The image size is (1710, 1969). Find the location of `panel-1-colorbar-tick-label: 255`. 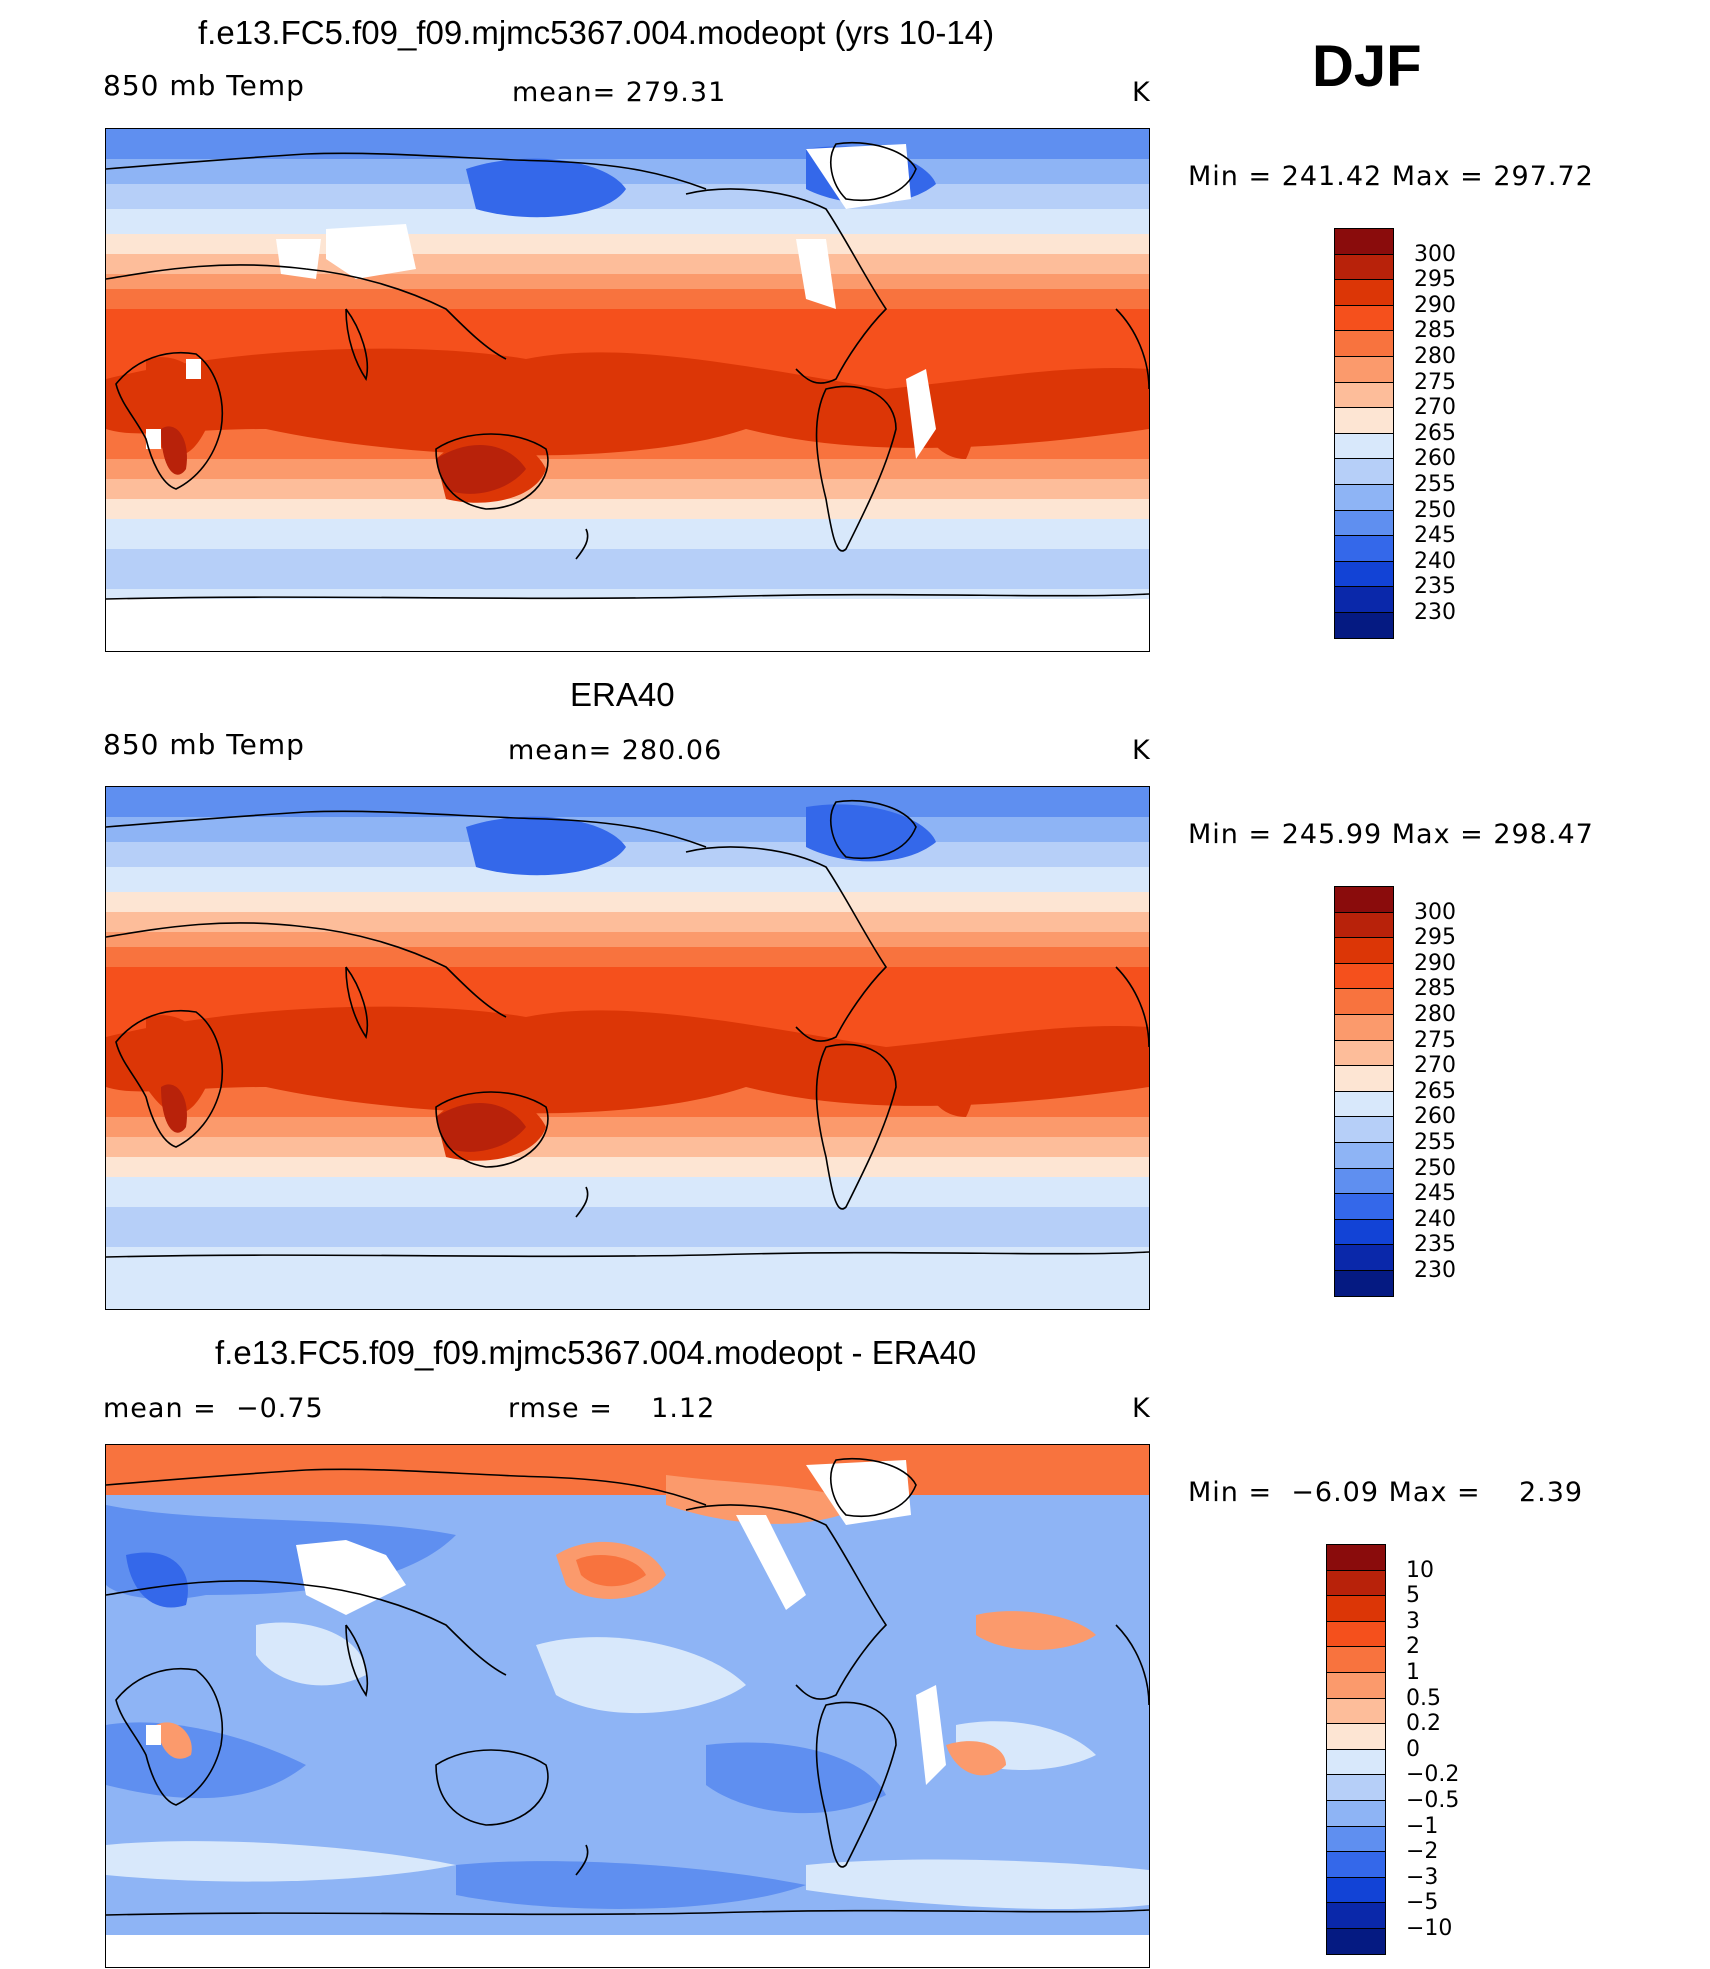

panel-1-colorbar-tick-label: 255 is located at coordinates (1435, 484).